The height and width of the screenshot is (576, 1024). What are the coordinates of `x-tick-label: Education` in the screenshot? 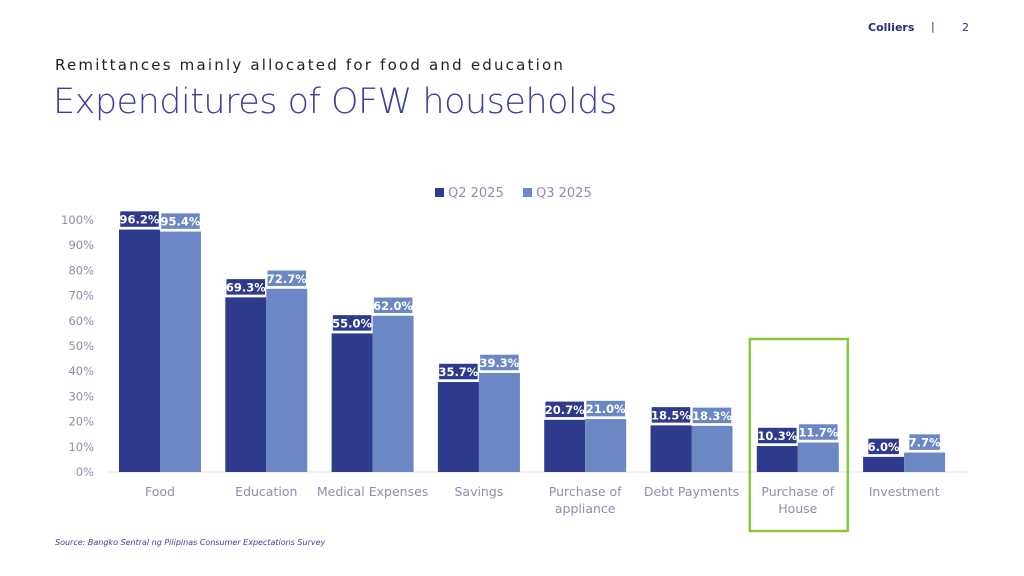 It's located at (266, 491).